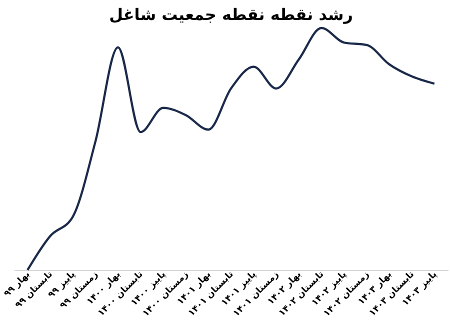 This screenshot has width=450, height=320. Describe the element at coordinates (231, 14) in the screenshot. I see `chart-title: رشد نقطه نقطه جمعیت شاغل` at that location.